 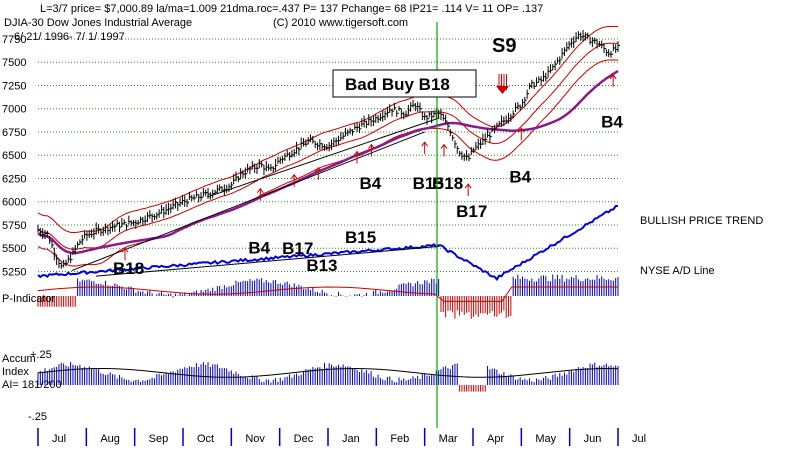 I want to click on y-tick-label: 6500, so click(x=14, y=156).